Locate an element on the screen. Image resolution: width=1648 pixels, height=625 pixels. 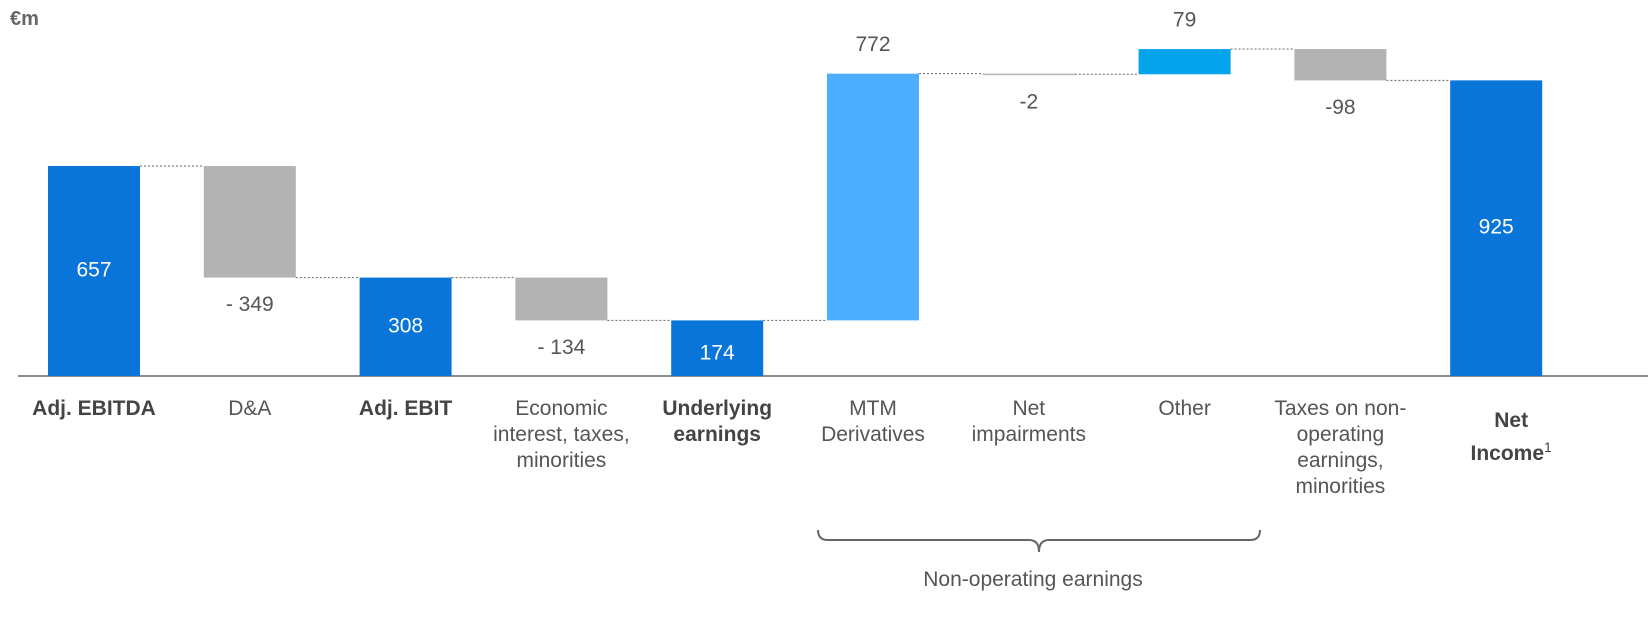
category-text: MTM Derivatives is located at coordinates (873, 421).